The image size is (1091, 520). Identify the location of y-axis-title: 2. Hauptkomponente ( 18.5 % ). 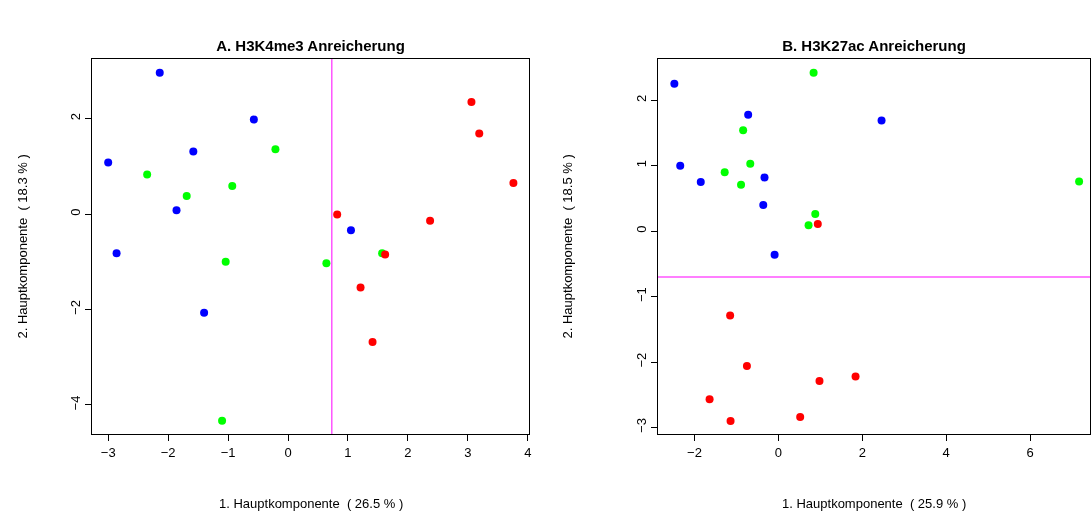
(567, 246).